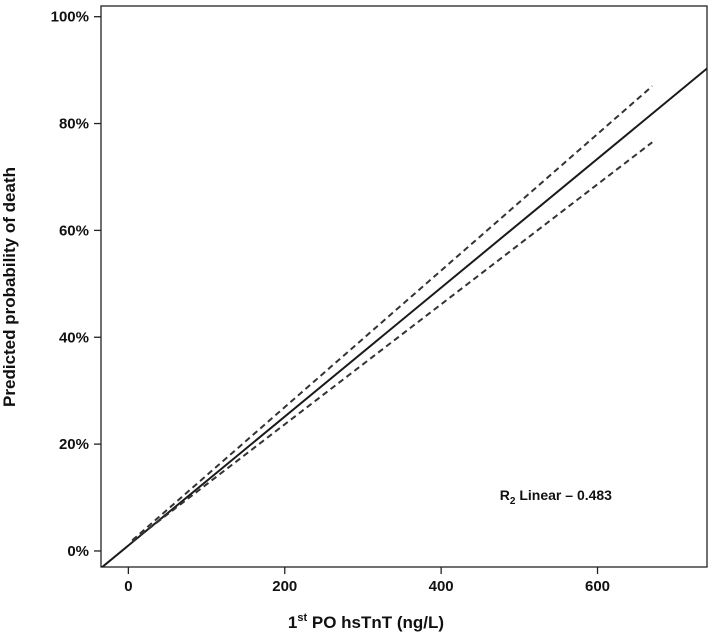 The image size is (709, 636). Describe the element at coordinates (74, 230) in the screenshot. I see `y-tick-label: 60%` at that location.